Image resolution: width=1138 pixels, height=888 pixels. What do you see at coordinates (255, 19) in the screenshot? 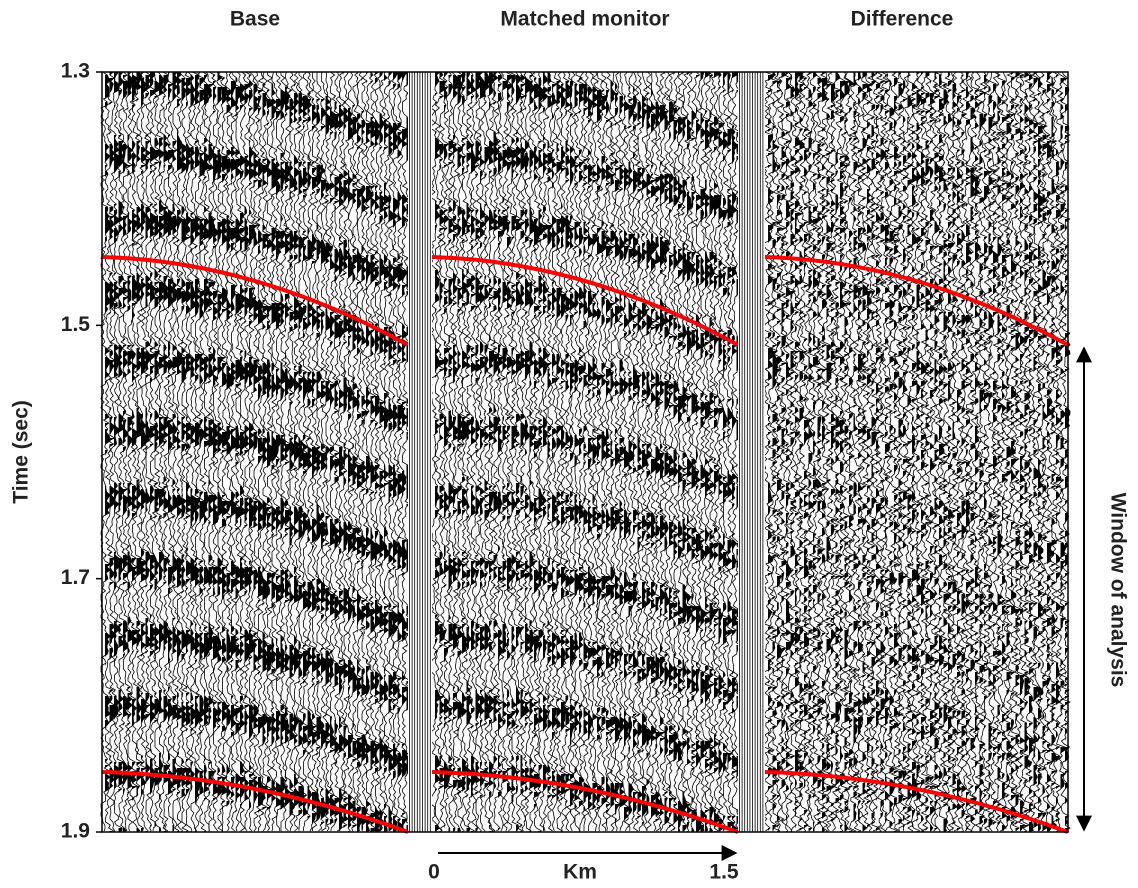
I see `panel-title: Base` at bounding box center [255, 19].